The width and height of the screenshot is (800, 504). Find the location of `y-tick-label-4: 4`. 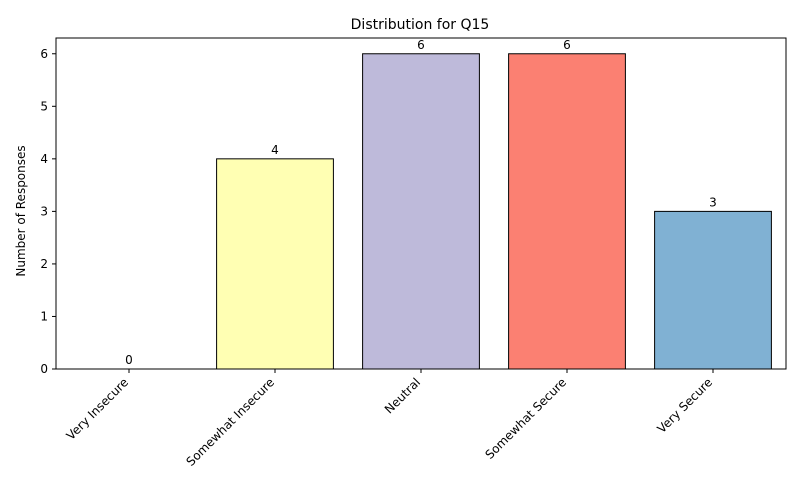

y-tick-label-4: 4 is located at coordinates (44, 159).